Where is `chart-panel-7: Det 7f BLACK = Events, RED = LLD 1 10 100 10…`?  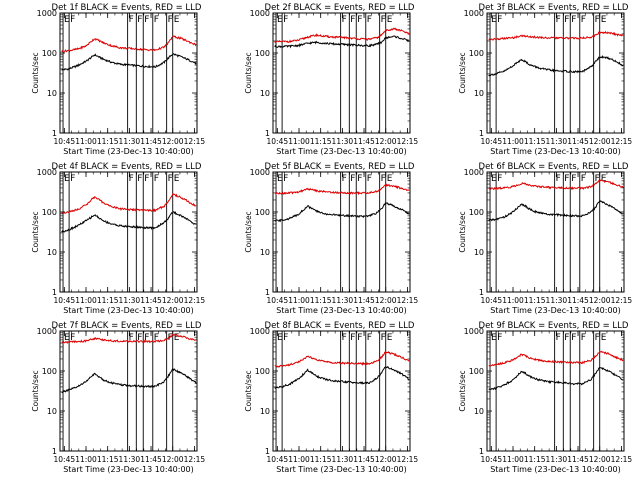
chart-panel-7: Det 7f BLACK = Events, RED = LLD 1 10 100 10… is located at coordinates (118, 397).